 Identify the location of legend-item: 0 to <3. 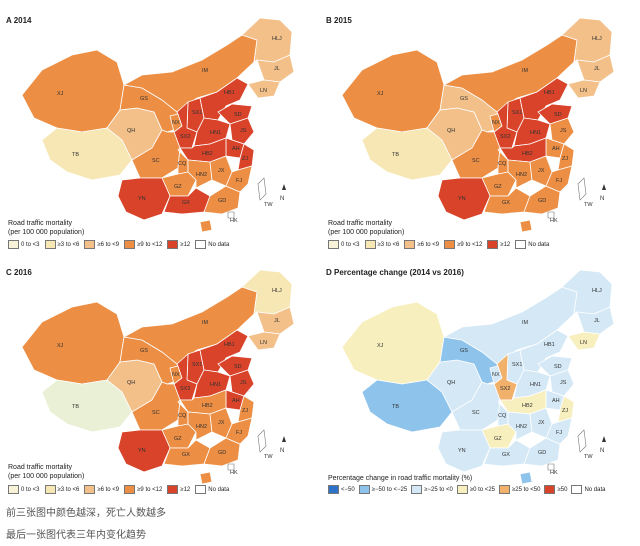
(344, 244).